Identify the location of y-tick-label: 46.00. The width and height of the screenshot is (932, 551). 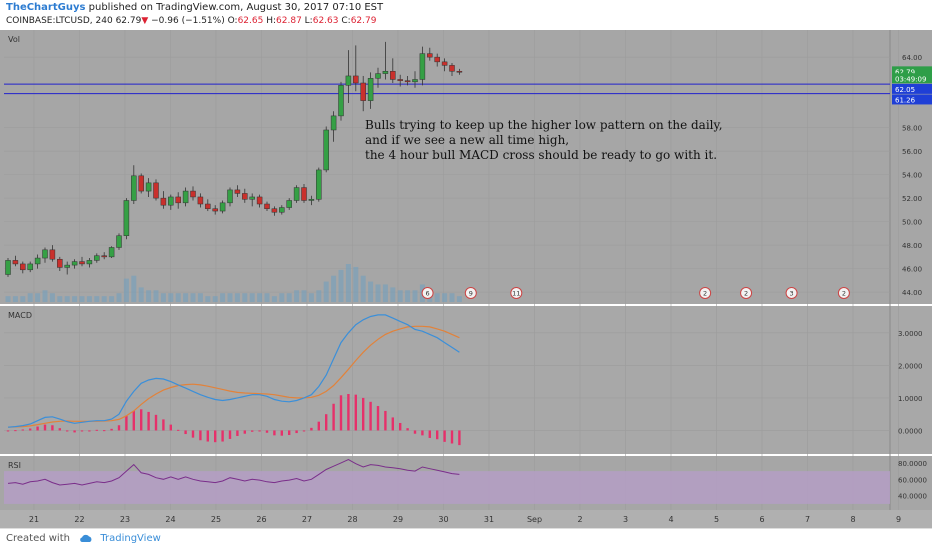
(912, 270).